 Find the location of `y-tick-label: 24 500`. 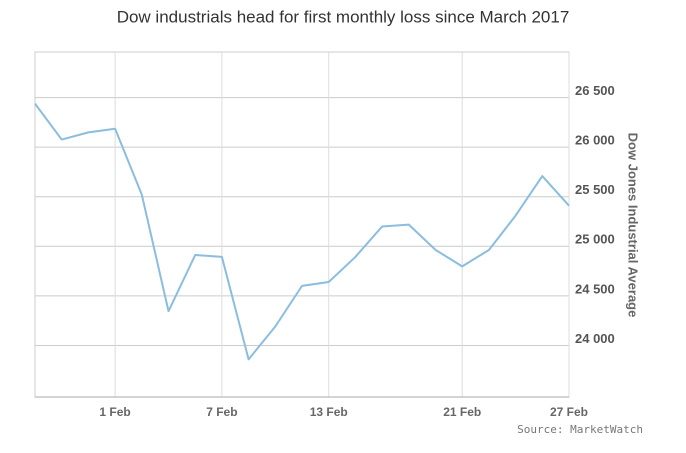

y-tick-label: 24 500 is located at coordinates (595, 288).